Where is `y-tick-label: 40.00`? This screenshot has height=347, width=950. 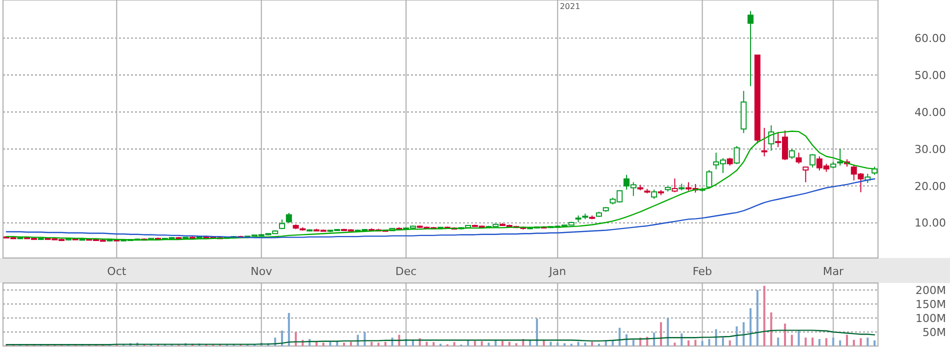 y-tick-label: 40.00 is located at coordinates (930, 112).